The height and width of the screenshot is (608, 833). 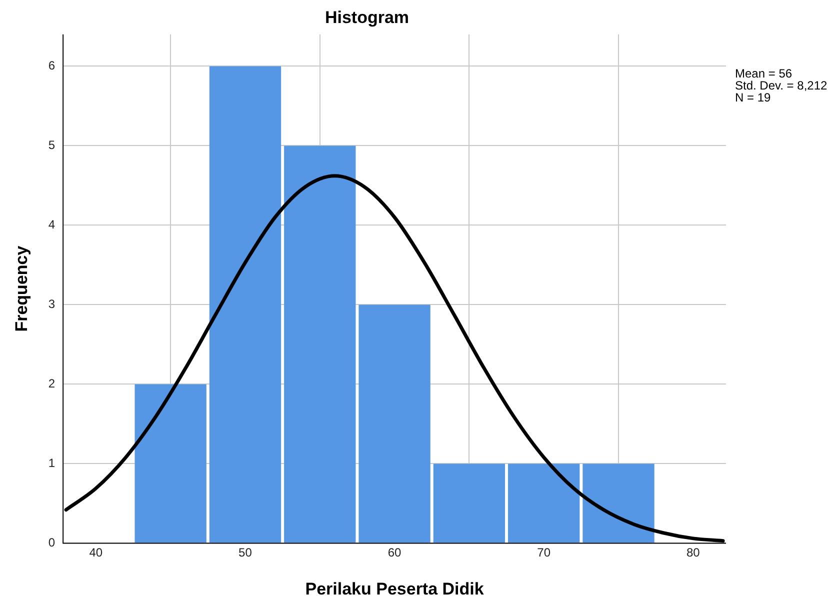 What do you see at coordinates (693, 553) in the screenshot?
I see `x-tick-label: 80` at bounding box center [693, 553].